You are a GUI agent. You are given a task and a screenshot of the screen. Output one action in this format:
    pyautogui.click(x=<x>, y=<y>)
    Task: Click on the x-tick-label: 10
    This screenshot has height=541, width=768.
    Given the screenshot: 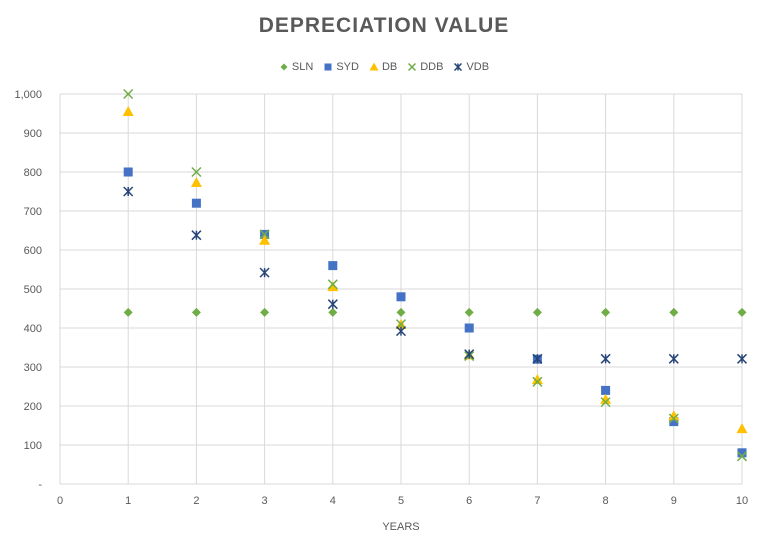 What is the action you would take?
    pyautogui.click(x=742, y=501)
    